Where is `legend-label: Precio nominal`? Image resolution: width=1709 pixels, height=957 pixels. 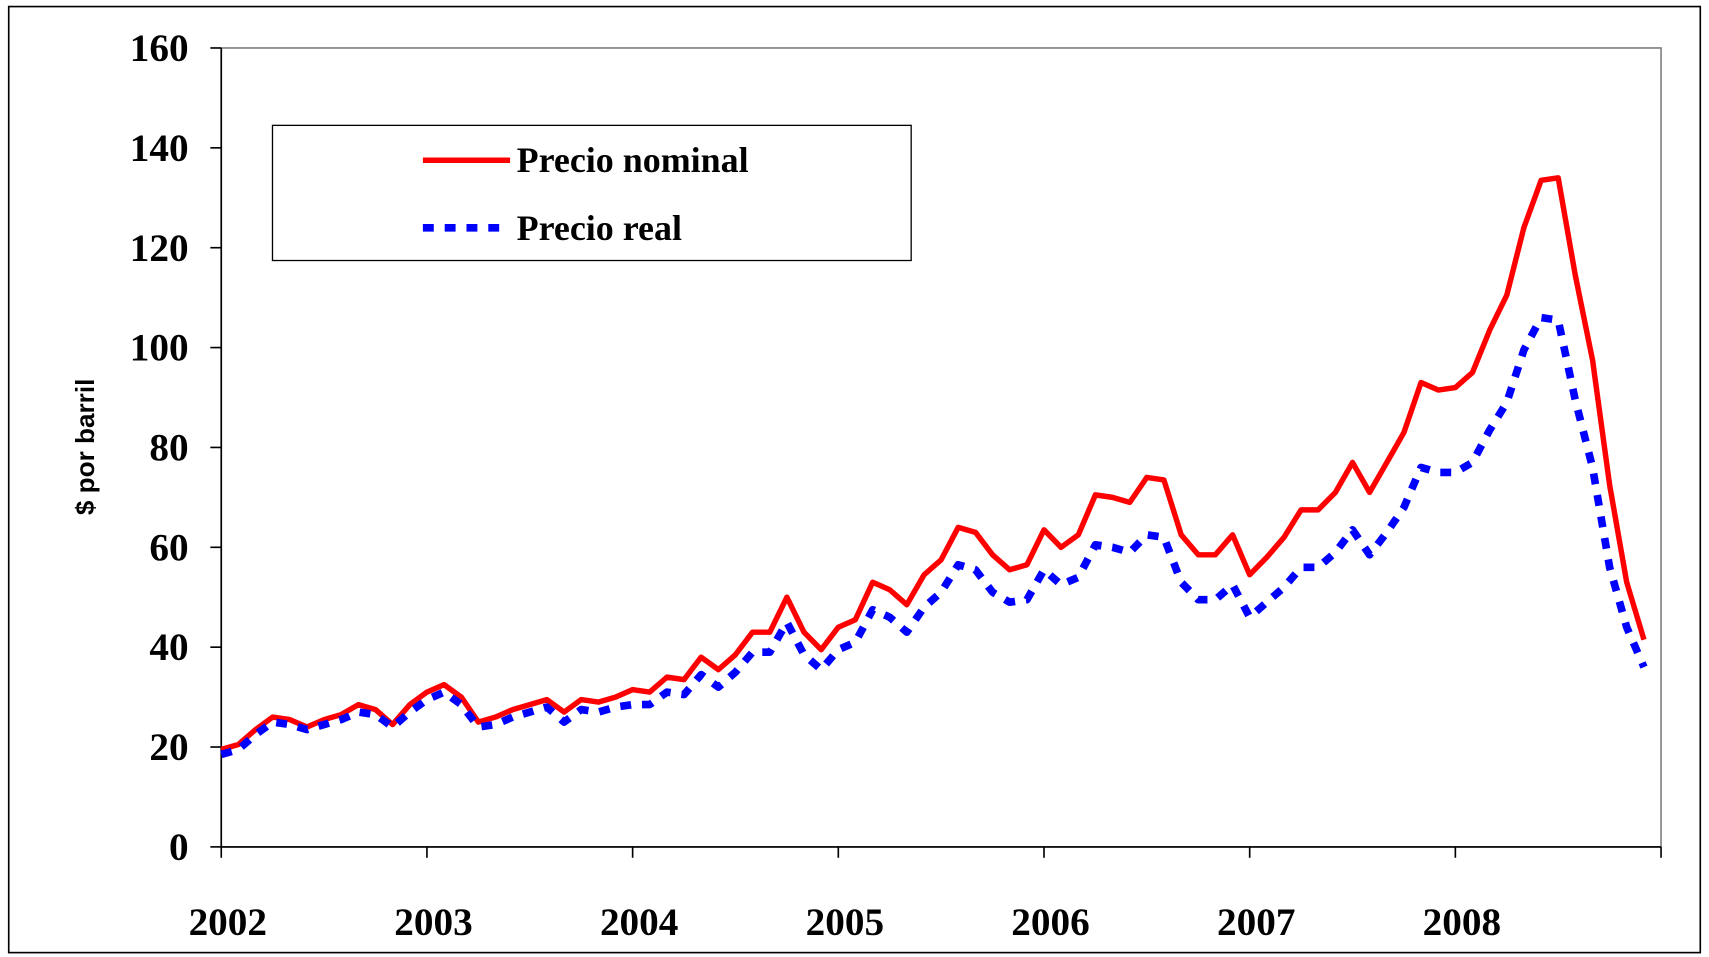
legend-label: Precio nominal is located at coordinates (633, 160).